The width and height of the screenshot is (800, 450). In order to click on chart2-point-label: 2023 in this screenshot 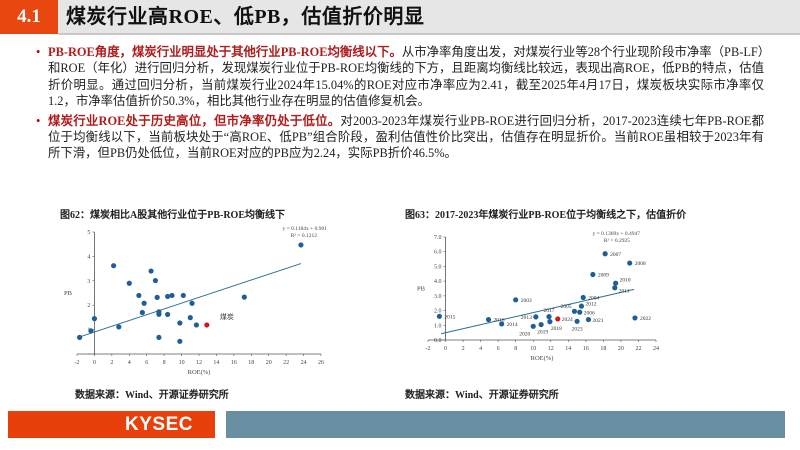, I will do `click(577, 329)`.